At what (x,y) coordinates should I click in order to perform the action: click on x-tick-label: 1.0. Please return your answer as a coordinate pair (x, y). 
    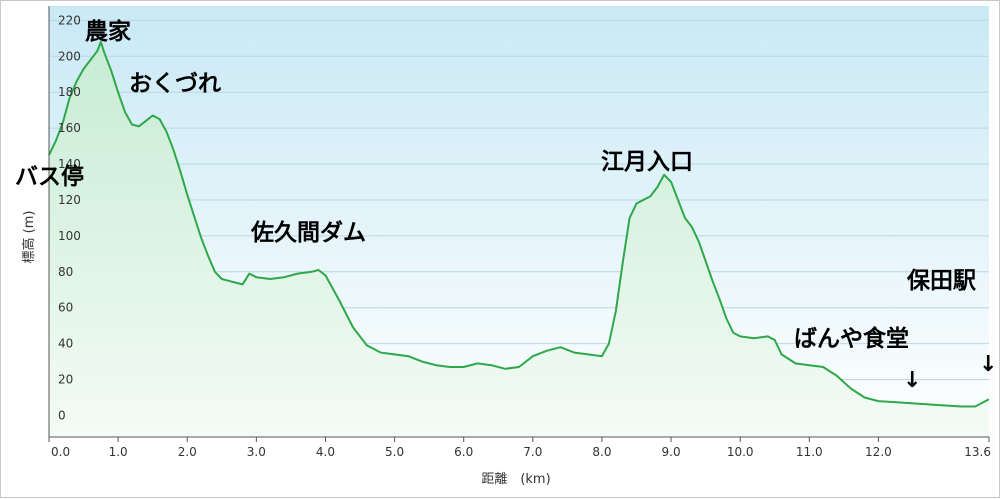
    Looking at the image, I should click on (118, 452).